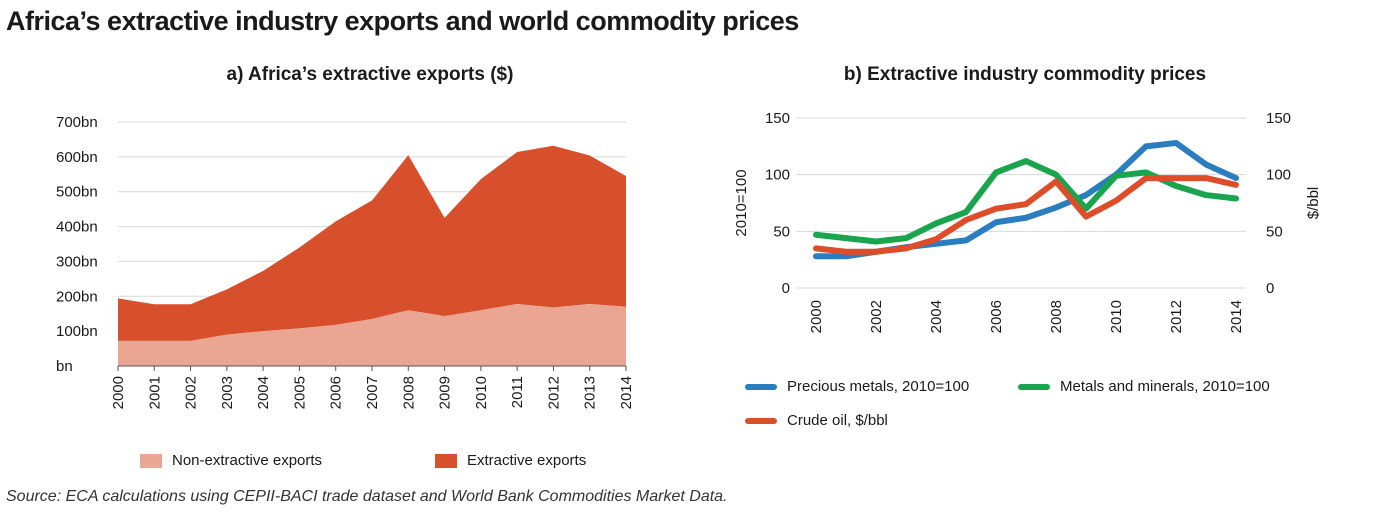  Describe the element at coordinates (777, 118) in the screenshot. I see `b-y-tick-label: 150` at that location.